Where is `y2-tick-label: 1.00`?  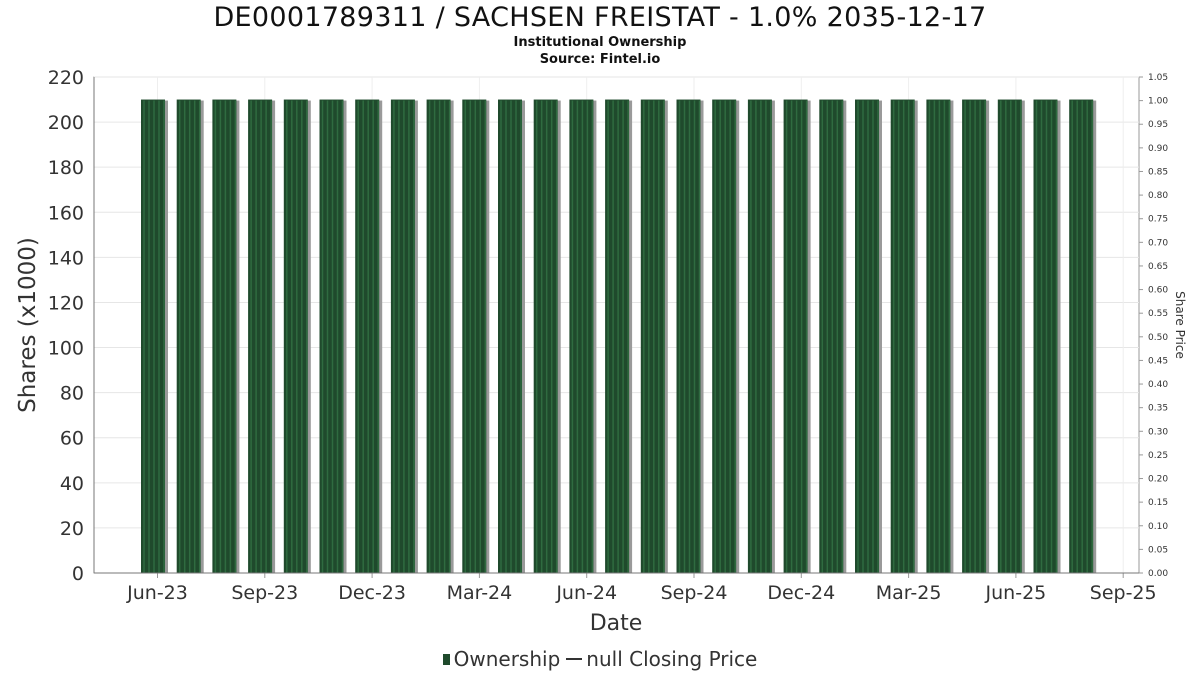 y2-tick-label: 1.00 is located at coordinates (1158, 102).